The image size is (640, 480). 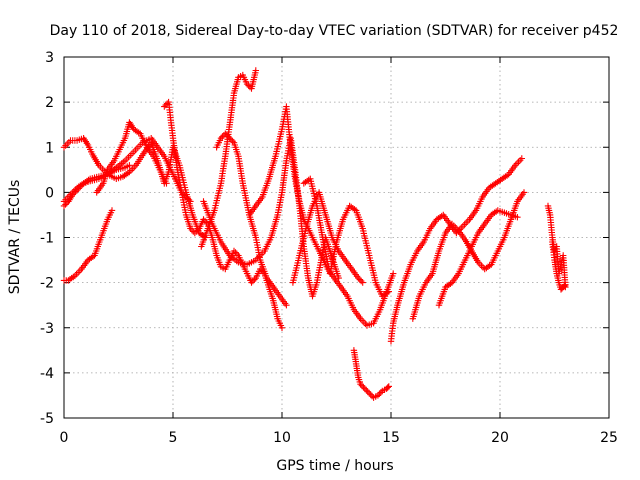 I want to click on series-arc13, so click(x=371, y=374).